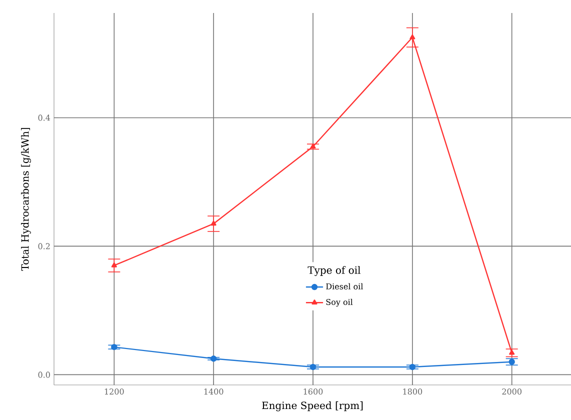 Image resolution: width=571 pixels, height=420 pixels. Describe the element at coordinates (26, 199) in the screenshot. I see `y-axis-title: Total Hydrocarbons [g/kWh]` at that location.